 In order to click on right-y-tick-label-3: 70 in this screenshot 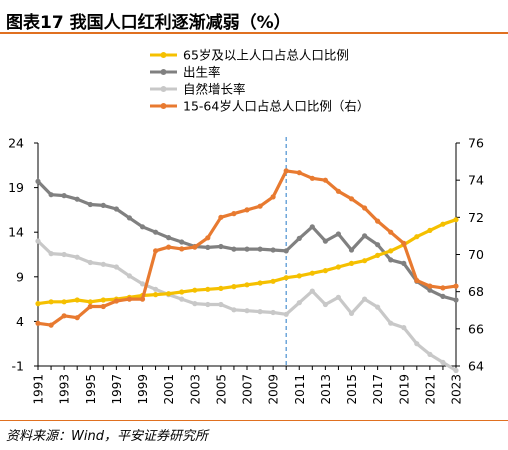, I will do `click(476, 254)`.